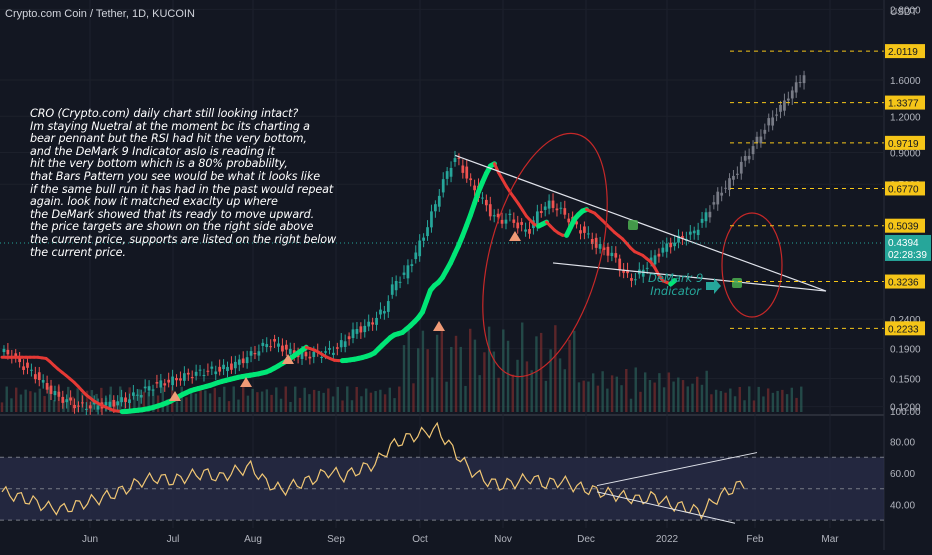  Describe the element at coordinates (737, 283) in the screenshot. I see `demark-buy-marker` at that location.